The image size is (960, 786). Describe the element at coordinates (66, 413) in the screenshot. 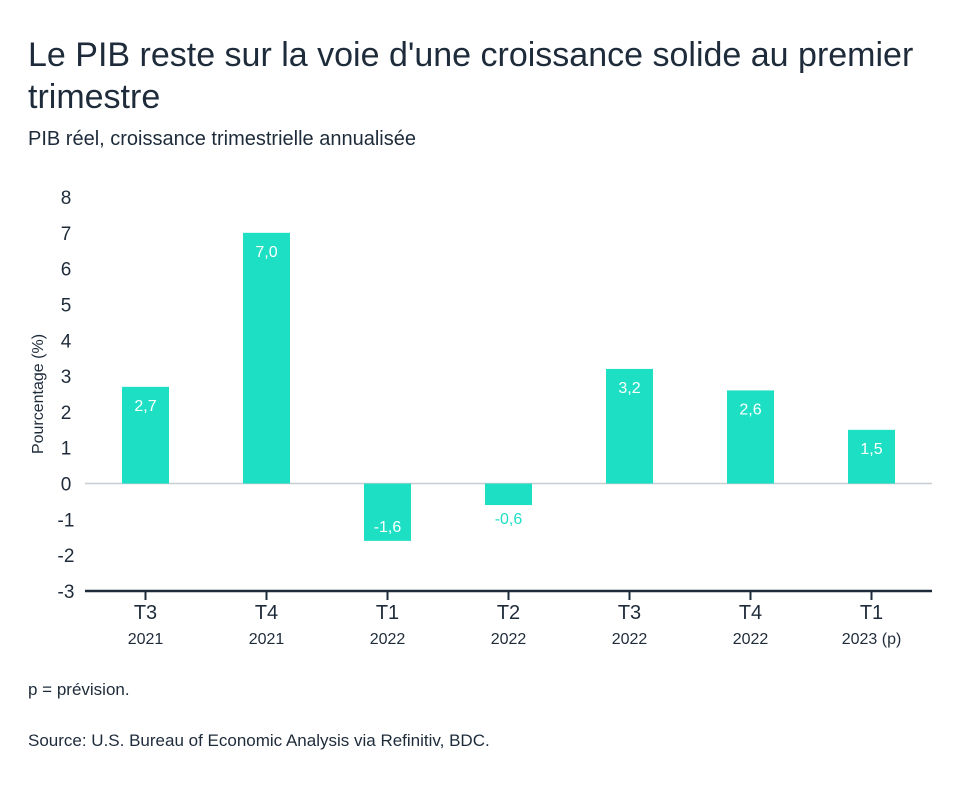

I see `y-tick-label: 2` at that location.